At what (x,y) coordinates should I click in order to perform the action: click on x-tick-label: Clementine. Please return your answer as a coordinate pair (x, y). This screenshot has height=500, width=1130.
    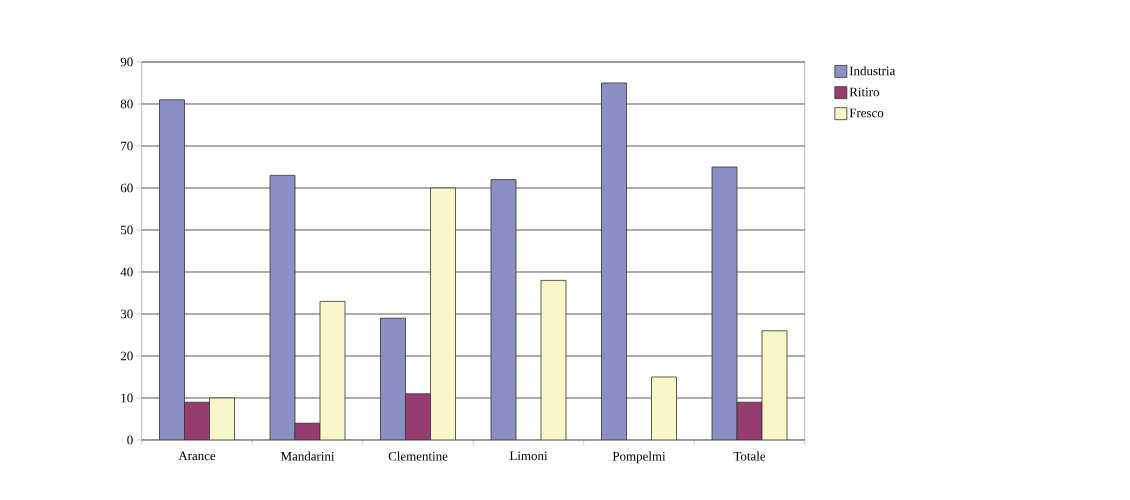
    Looking at the image, I should click on (418, 456).